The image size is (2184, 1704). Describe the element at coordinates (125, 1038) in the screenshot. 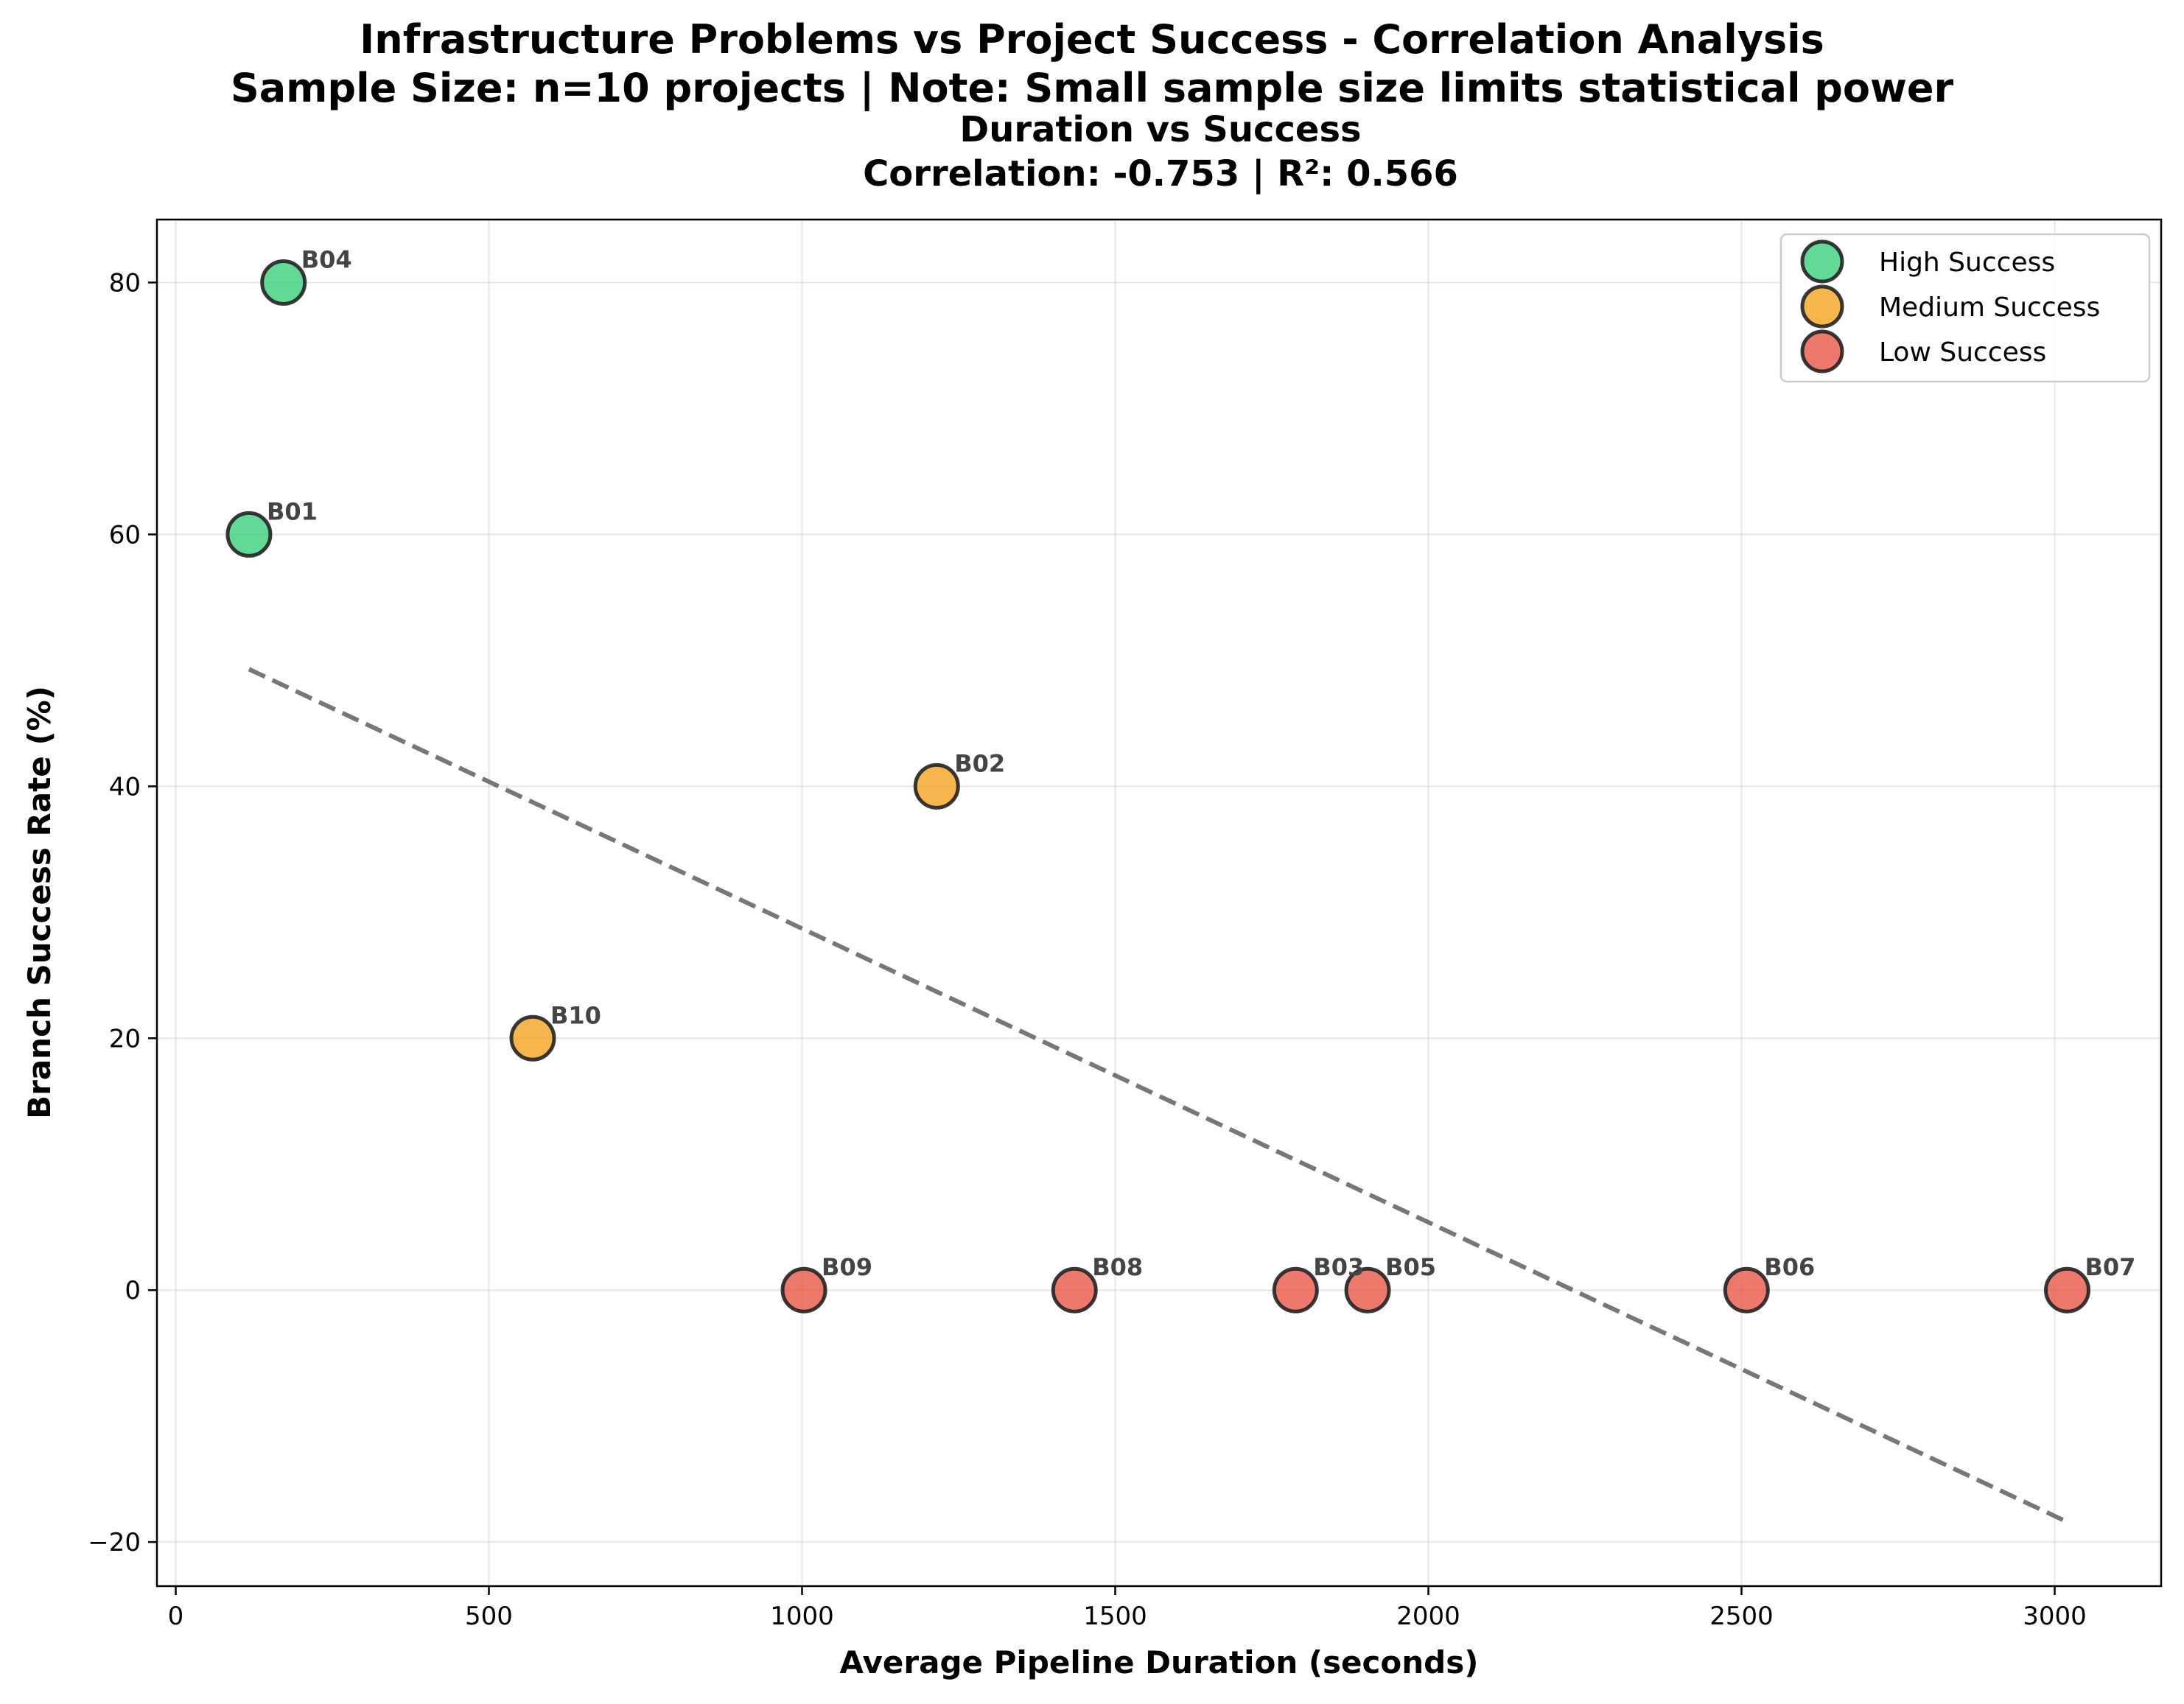

I see `y-tick-label: 20` at that location.